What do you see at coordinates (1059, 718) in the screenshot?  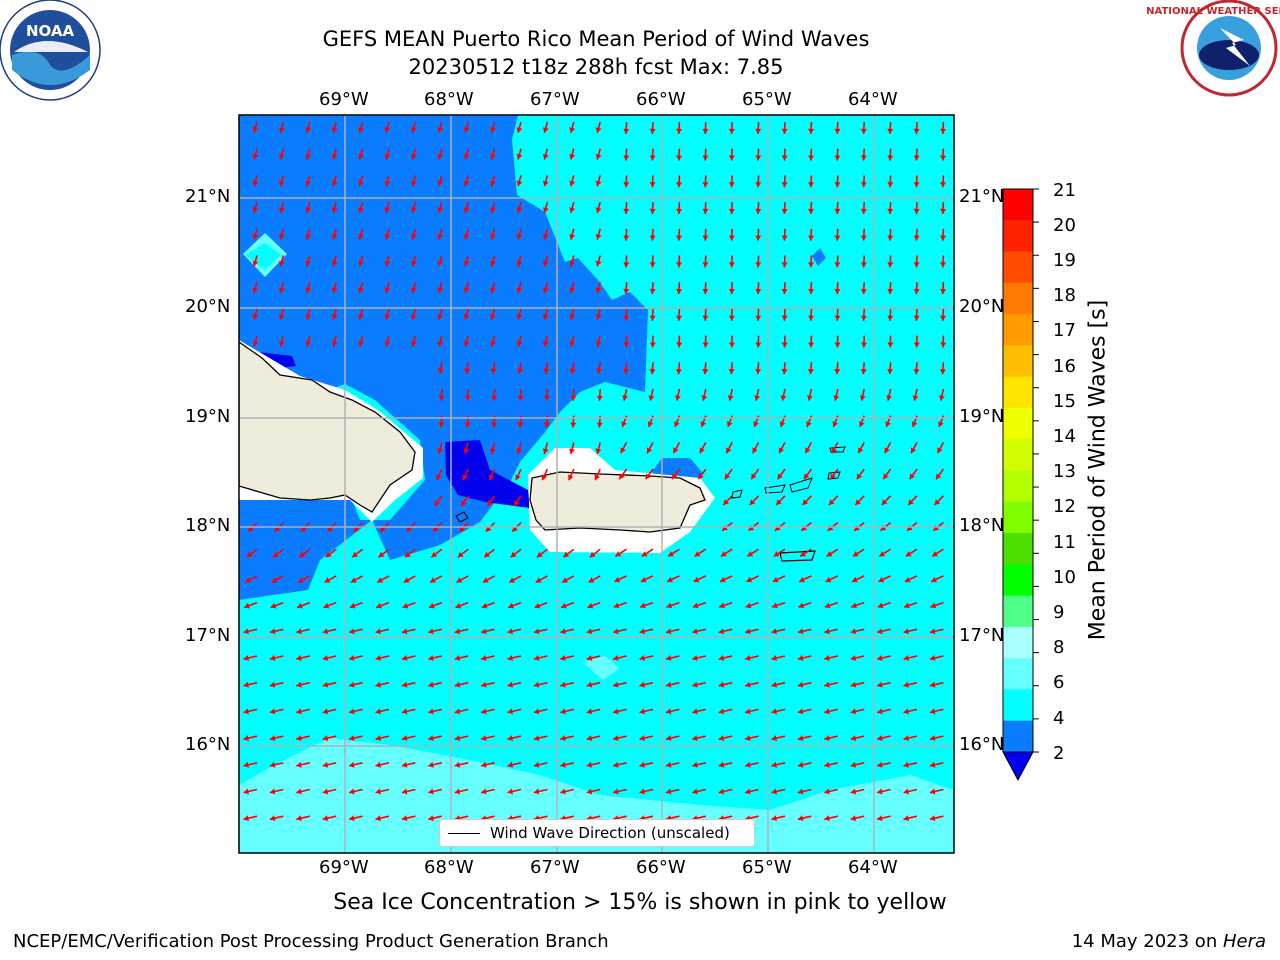 I see `colorbar-tick-4: 4` at bounding box center [1059, 718].